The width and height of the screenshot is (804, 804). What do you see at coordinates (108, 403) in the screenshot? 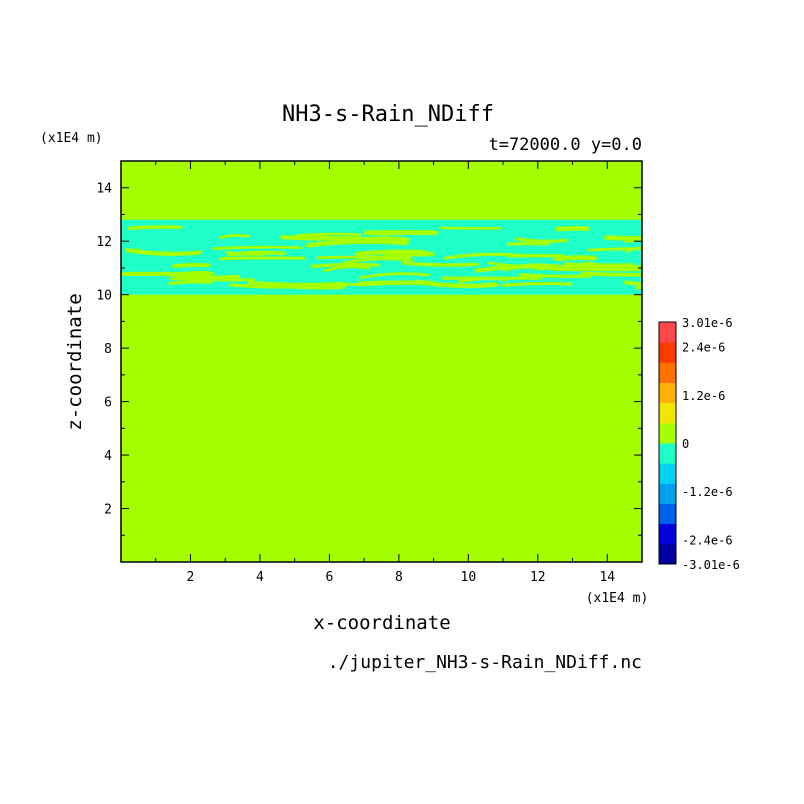
I see `y-tick-label: 6` at bounding box center [108, 403].